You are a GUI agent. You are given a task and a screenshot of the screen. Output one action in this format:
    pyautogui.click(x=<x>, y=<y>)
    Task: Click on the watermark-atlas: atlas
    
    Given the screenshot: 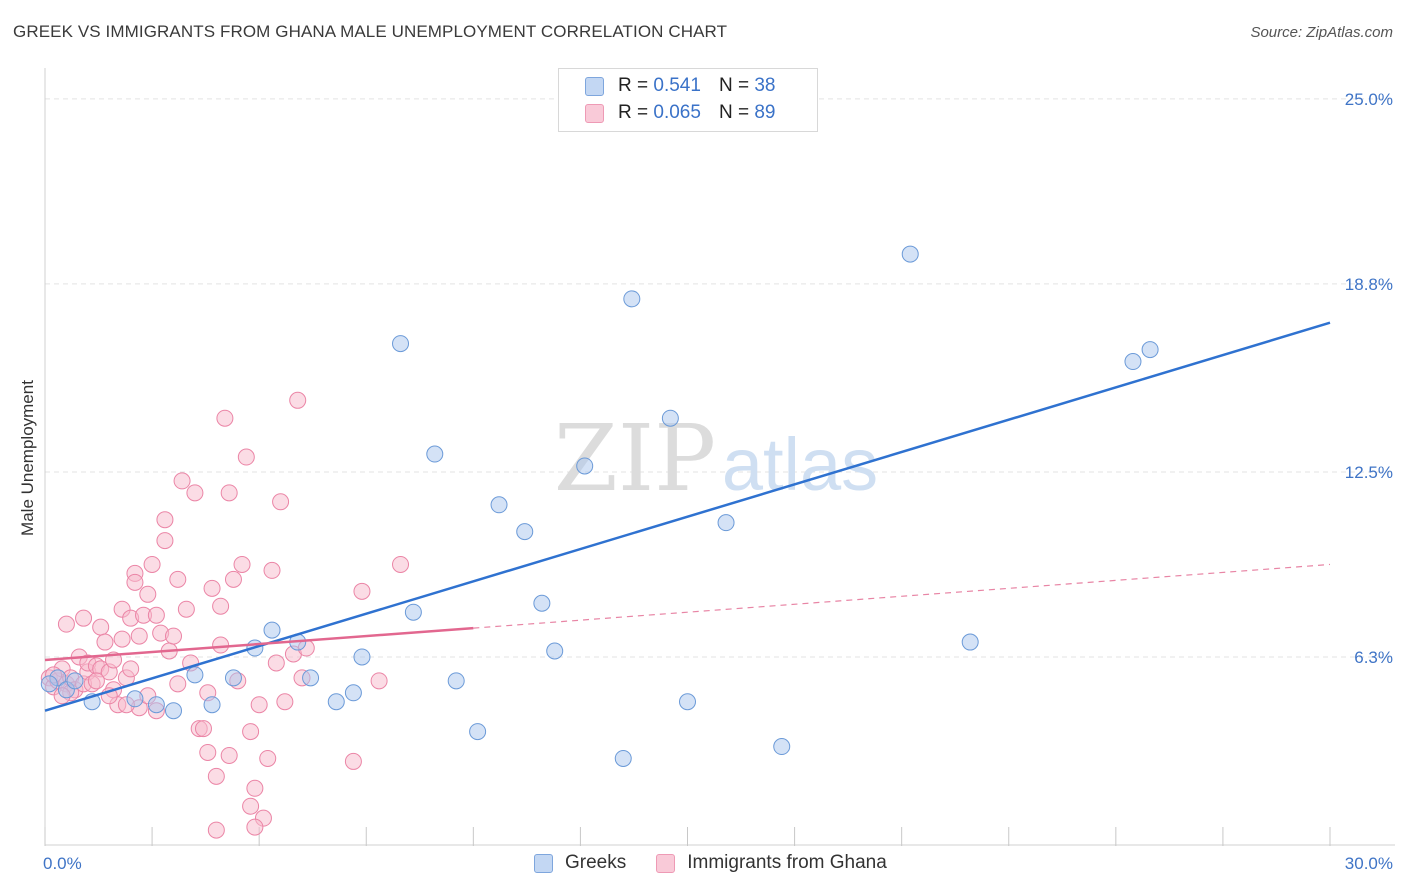 What is the action you would take?
    pyautogui.click(x=800, y=464)
    